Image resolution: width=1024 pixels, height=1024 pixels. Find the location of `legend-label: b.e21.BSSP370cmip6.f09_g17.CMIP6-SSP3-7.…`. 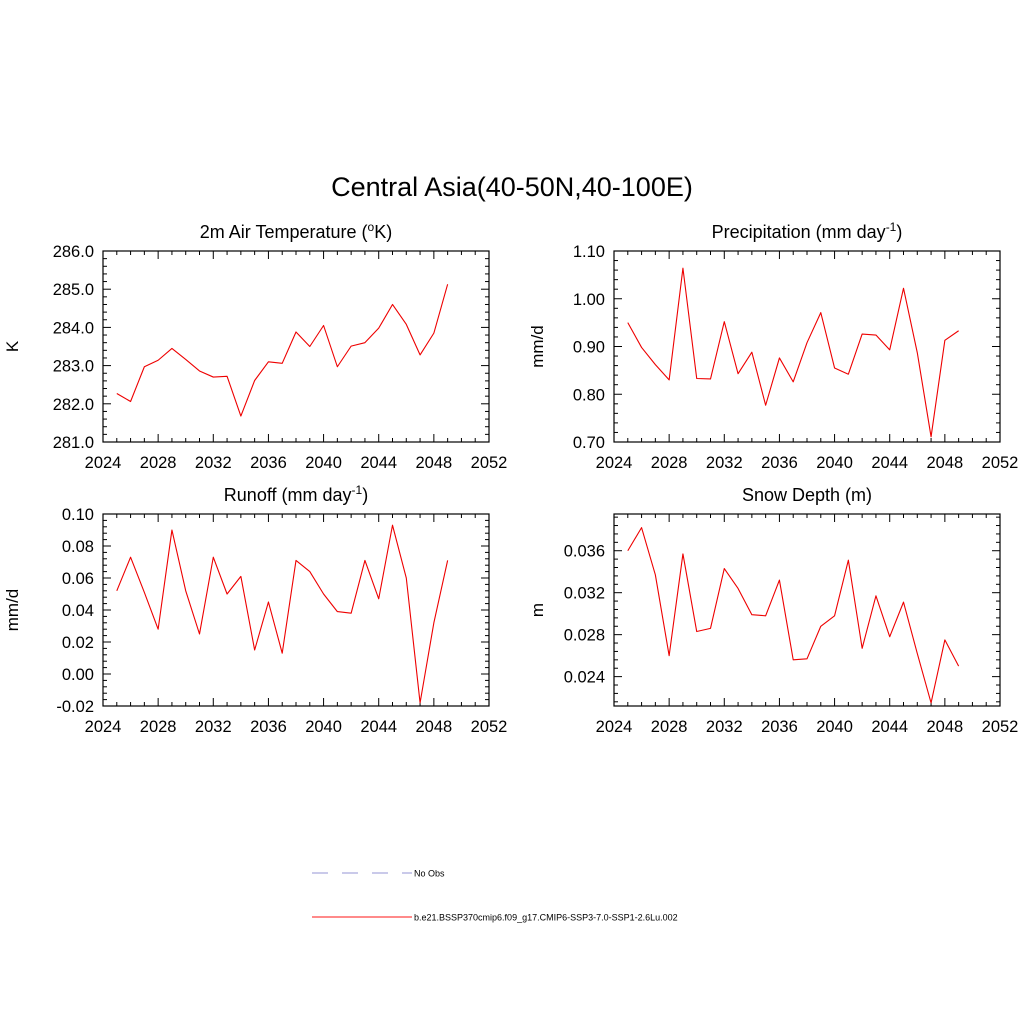

legend-label: b.e21.BSSP370cmip6.f09_g17.CMIP6-SSP3-7.… is located at coordinates (546, 918).